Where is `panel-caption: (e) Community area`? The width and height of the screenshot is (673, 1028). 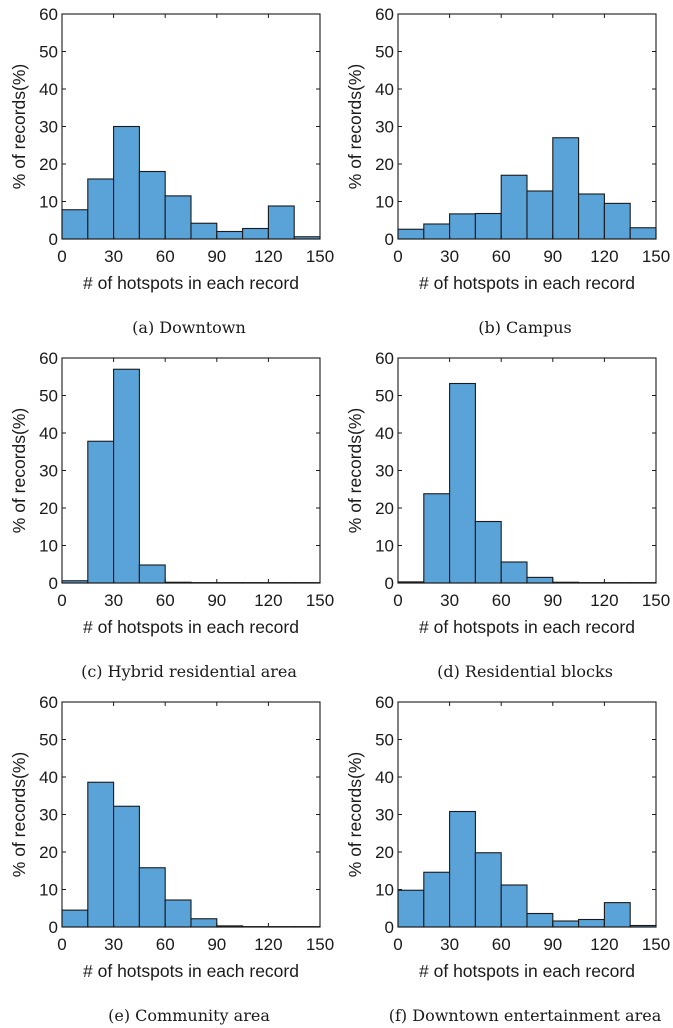
panel-caption: (e) Community area is located at coordinates (189, 1015).